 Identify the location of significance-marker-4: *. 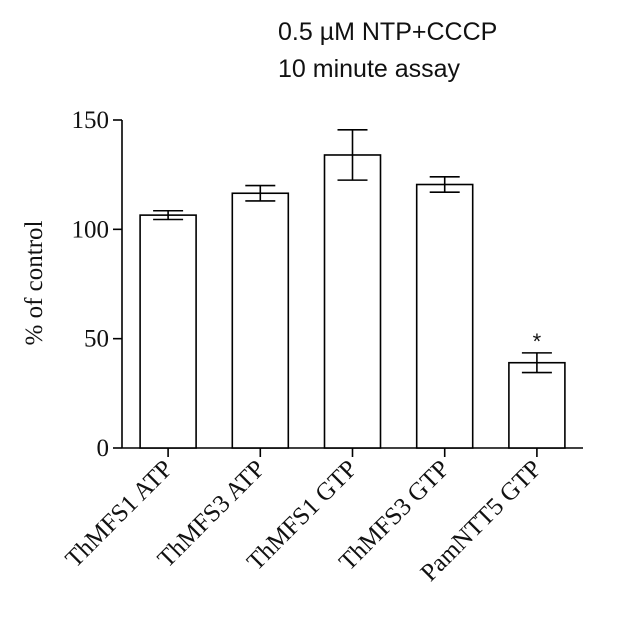
(537, 341).